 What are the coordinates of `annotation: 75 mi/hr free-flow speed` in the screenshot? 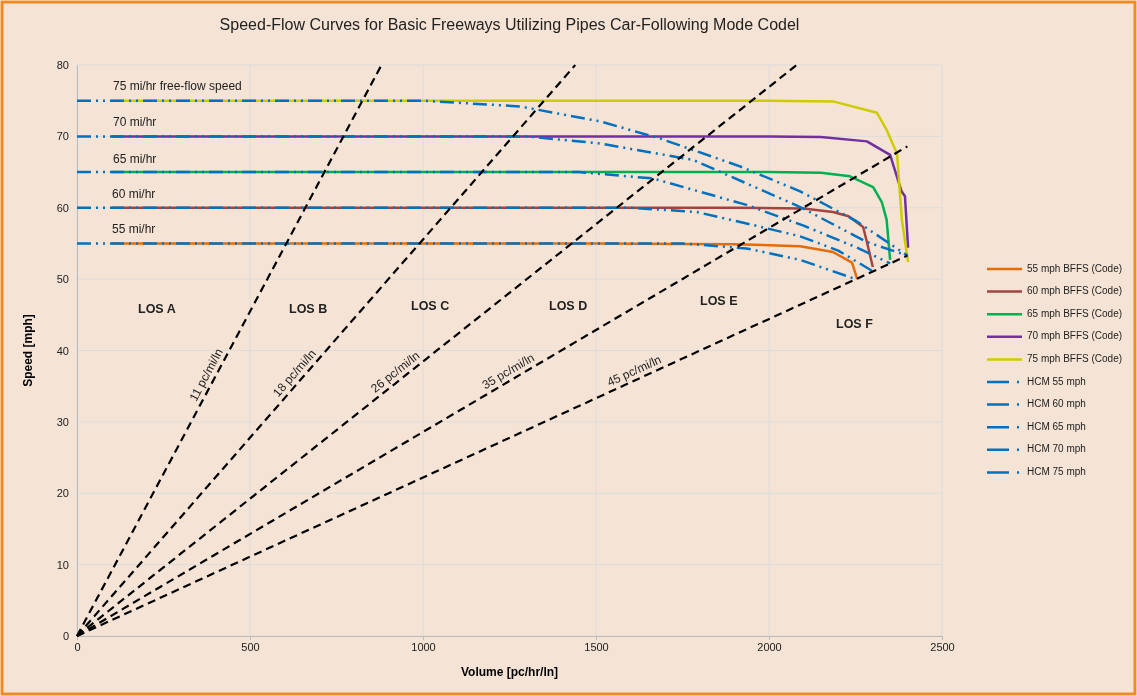 It's located at (177, 86).